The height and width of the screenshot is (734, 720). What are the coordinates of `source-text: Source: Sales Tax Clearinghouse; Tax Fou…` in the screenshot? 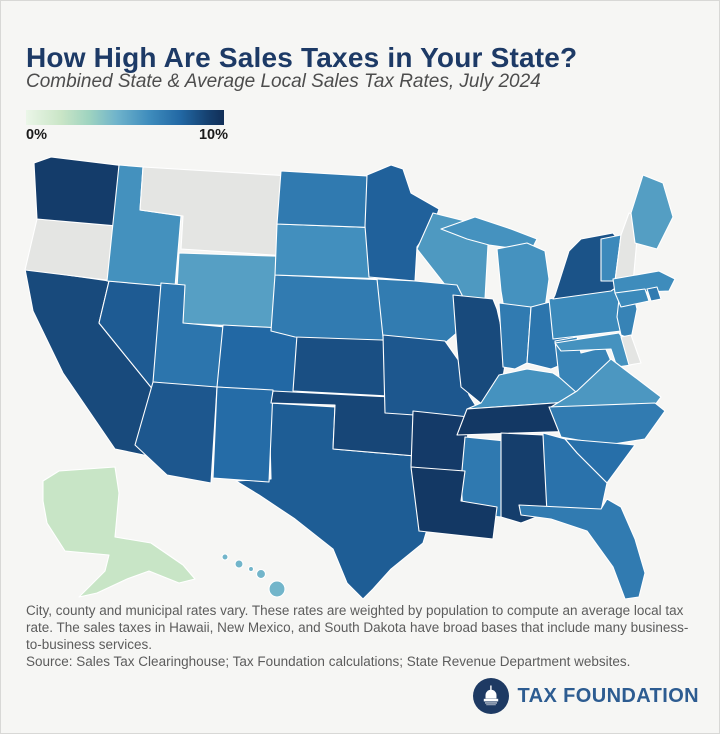 It's located at (328, 661).